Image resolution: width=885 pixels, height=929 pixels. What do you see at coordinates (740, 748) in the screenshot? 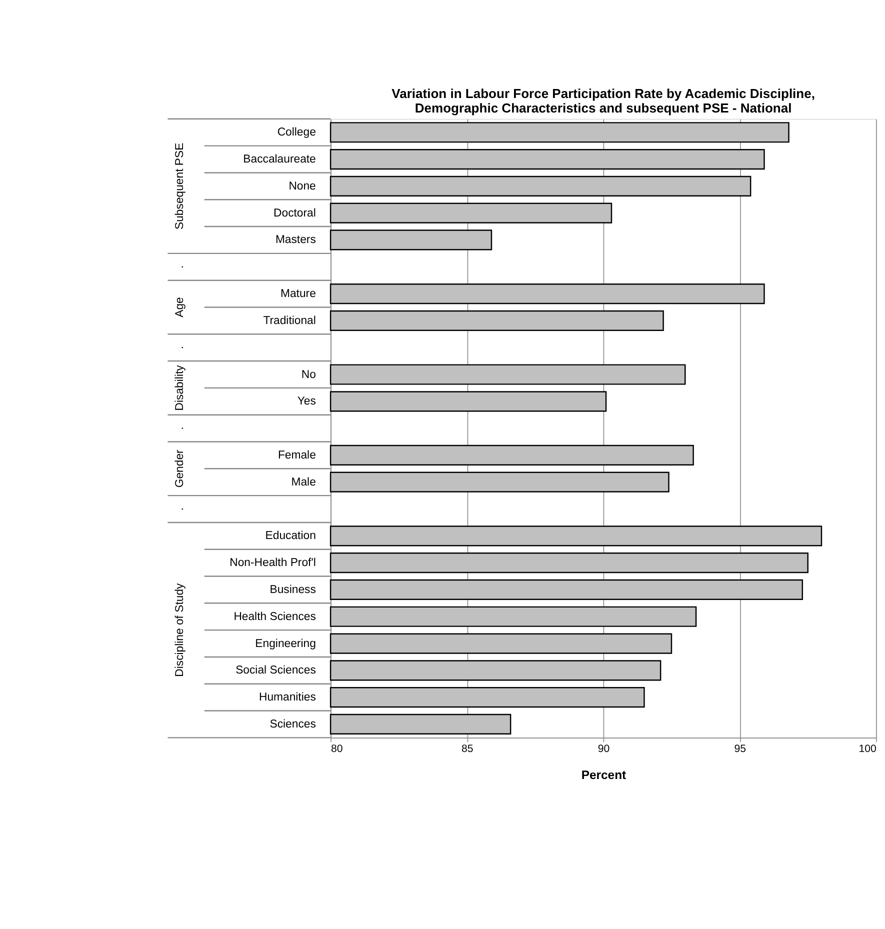
I see `x-tick-label: 95` at bounding box center [740, 748].